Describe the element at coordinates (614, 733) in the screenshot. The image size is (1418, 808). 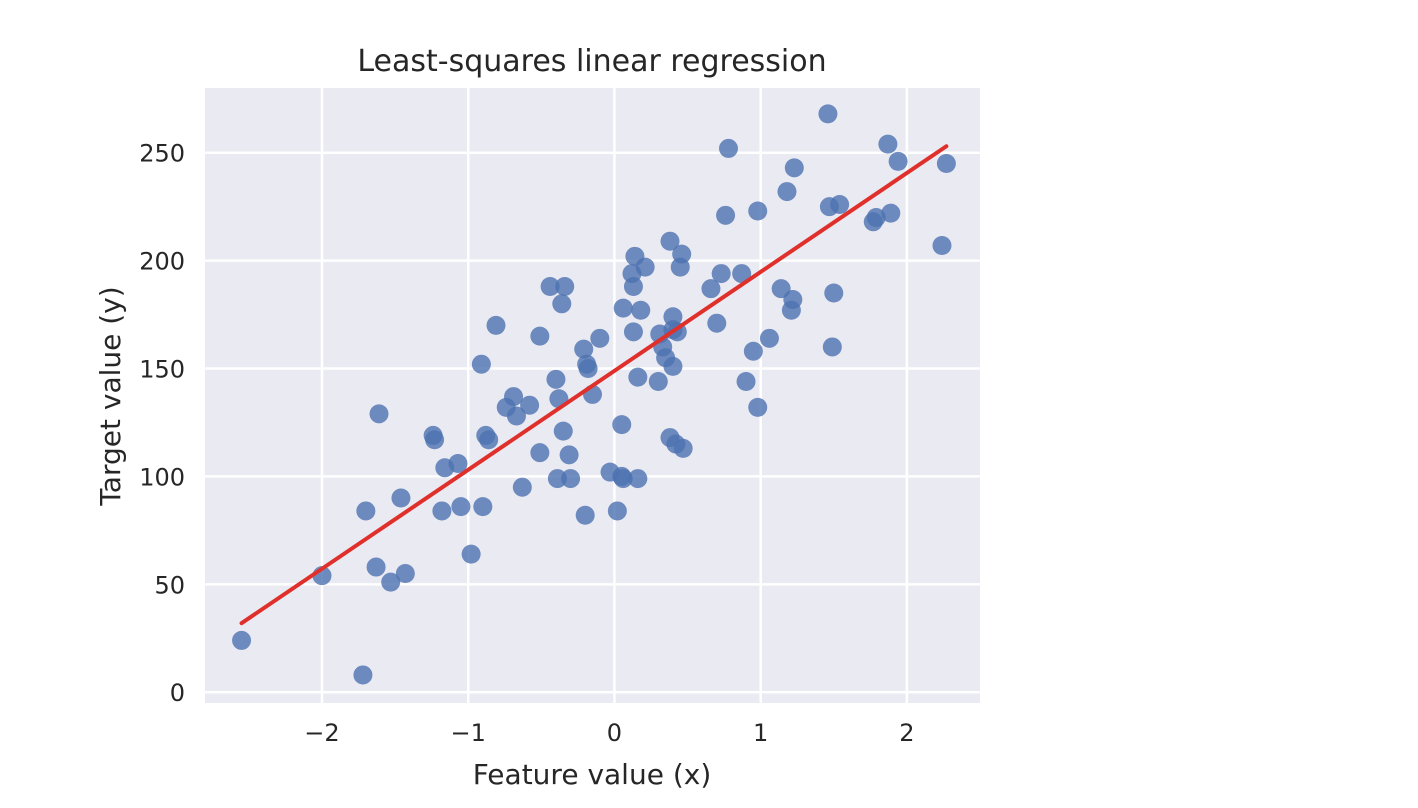
I see `x-tick-label: 0` at that location.